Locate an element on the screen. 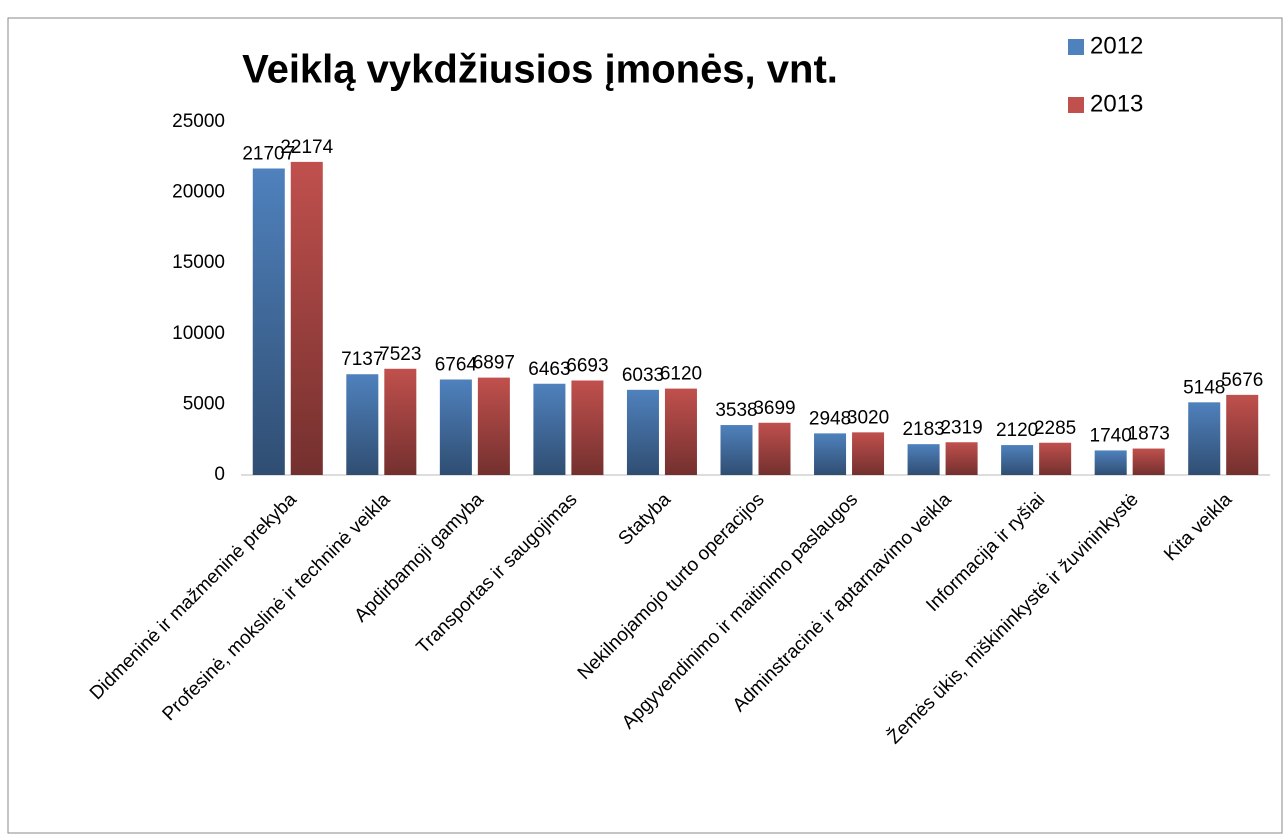  data-label: 2285 is located at coordinates (1055, 428).